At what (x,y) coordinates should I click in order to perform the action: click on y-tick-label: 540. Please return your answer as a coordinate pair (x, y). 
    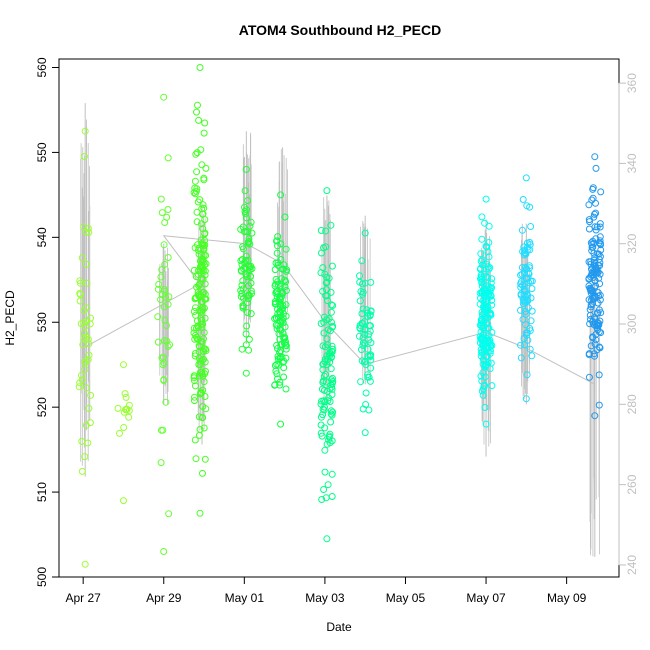
    Looking at the image, I should click on (42, 237).